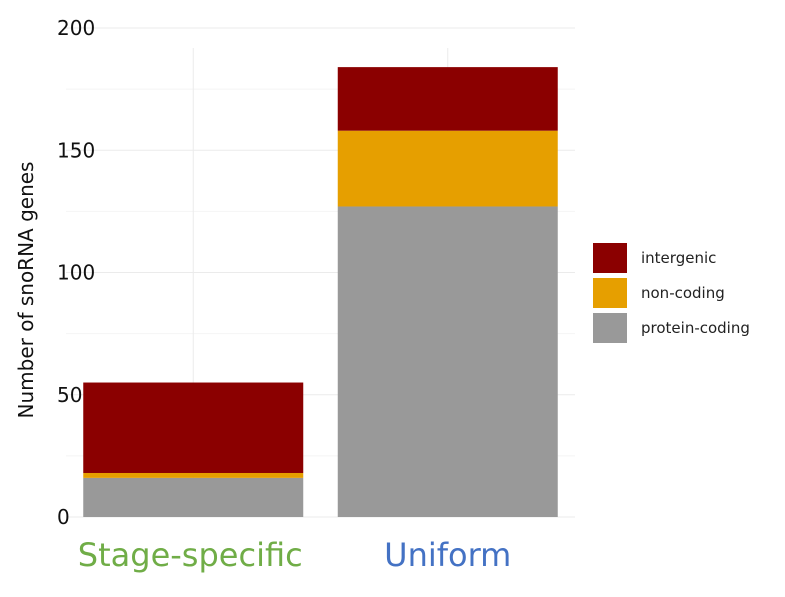 Image resolution: width=785 pixels, height=597 pixels. I want to click on y-tick-label: 100, so click(76, 273).